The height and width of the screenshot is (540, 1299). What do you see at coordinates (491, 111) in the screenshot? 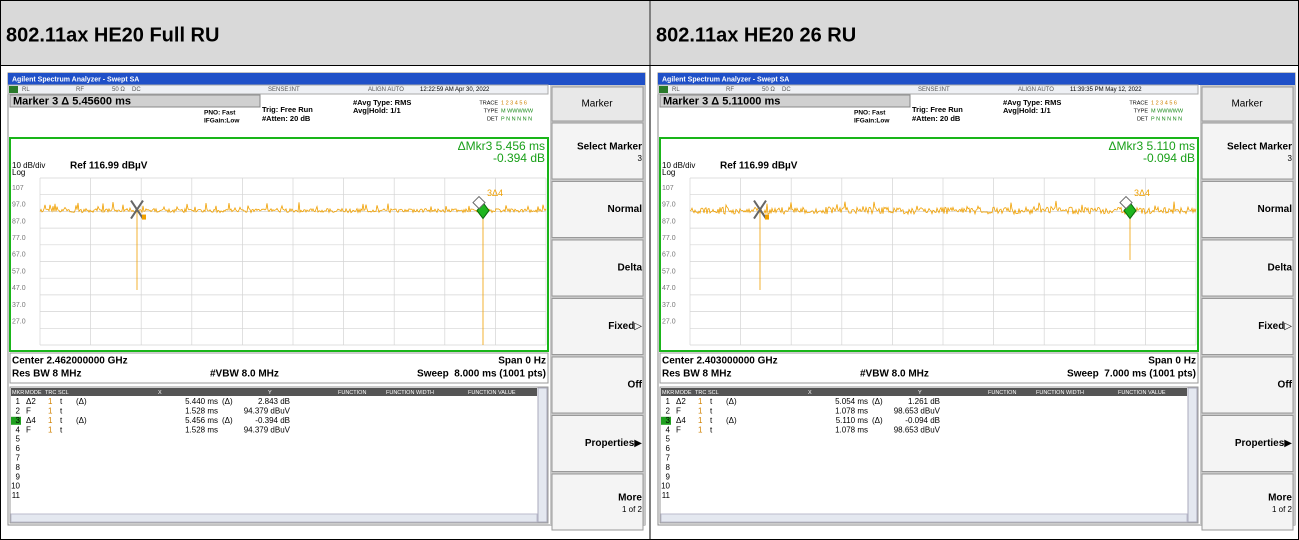
I see `trace-info-label: TYPE` at bounding box center [491, 111].